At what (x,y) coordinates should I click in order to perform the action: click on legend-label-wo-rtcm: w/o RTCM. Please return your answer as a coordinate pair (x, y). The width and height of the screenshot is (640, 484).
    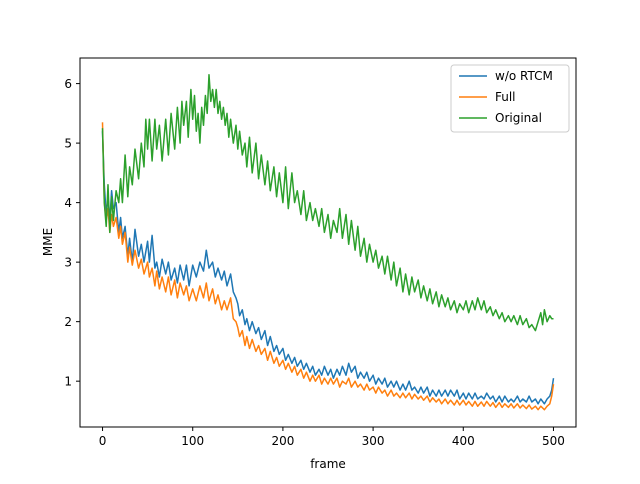
    Looking at the image, I should click on (524, 76).